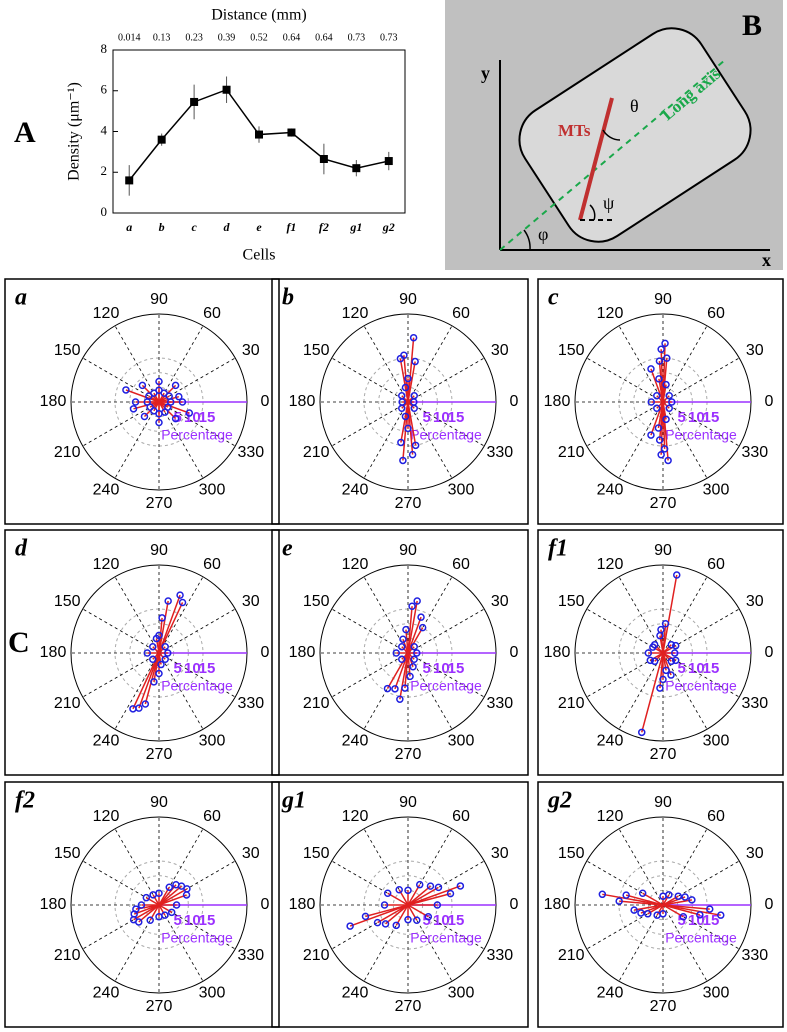  Describe the element at coordinates (610, 993) in the screenshot. I see `angle-tick-label: 240` at that location.